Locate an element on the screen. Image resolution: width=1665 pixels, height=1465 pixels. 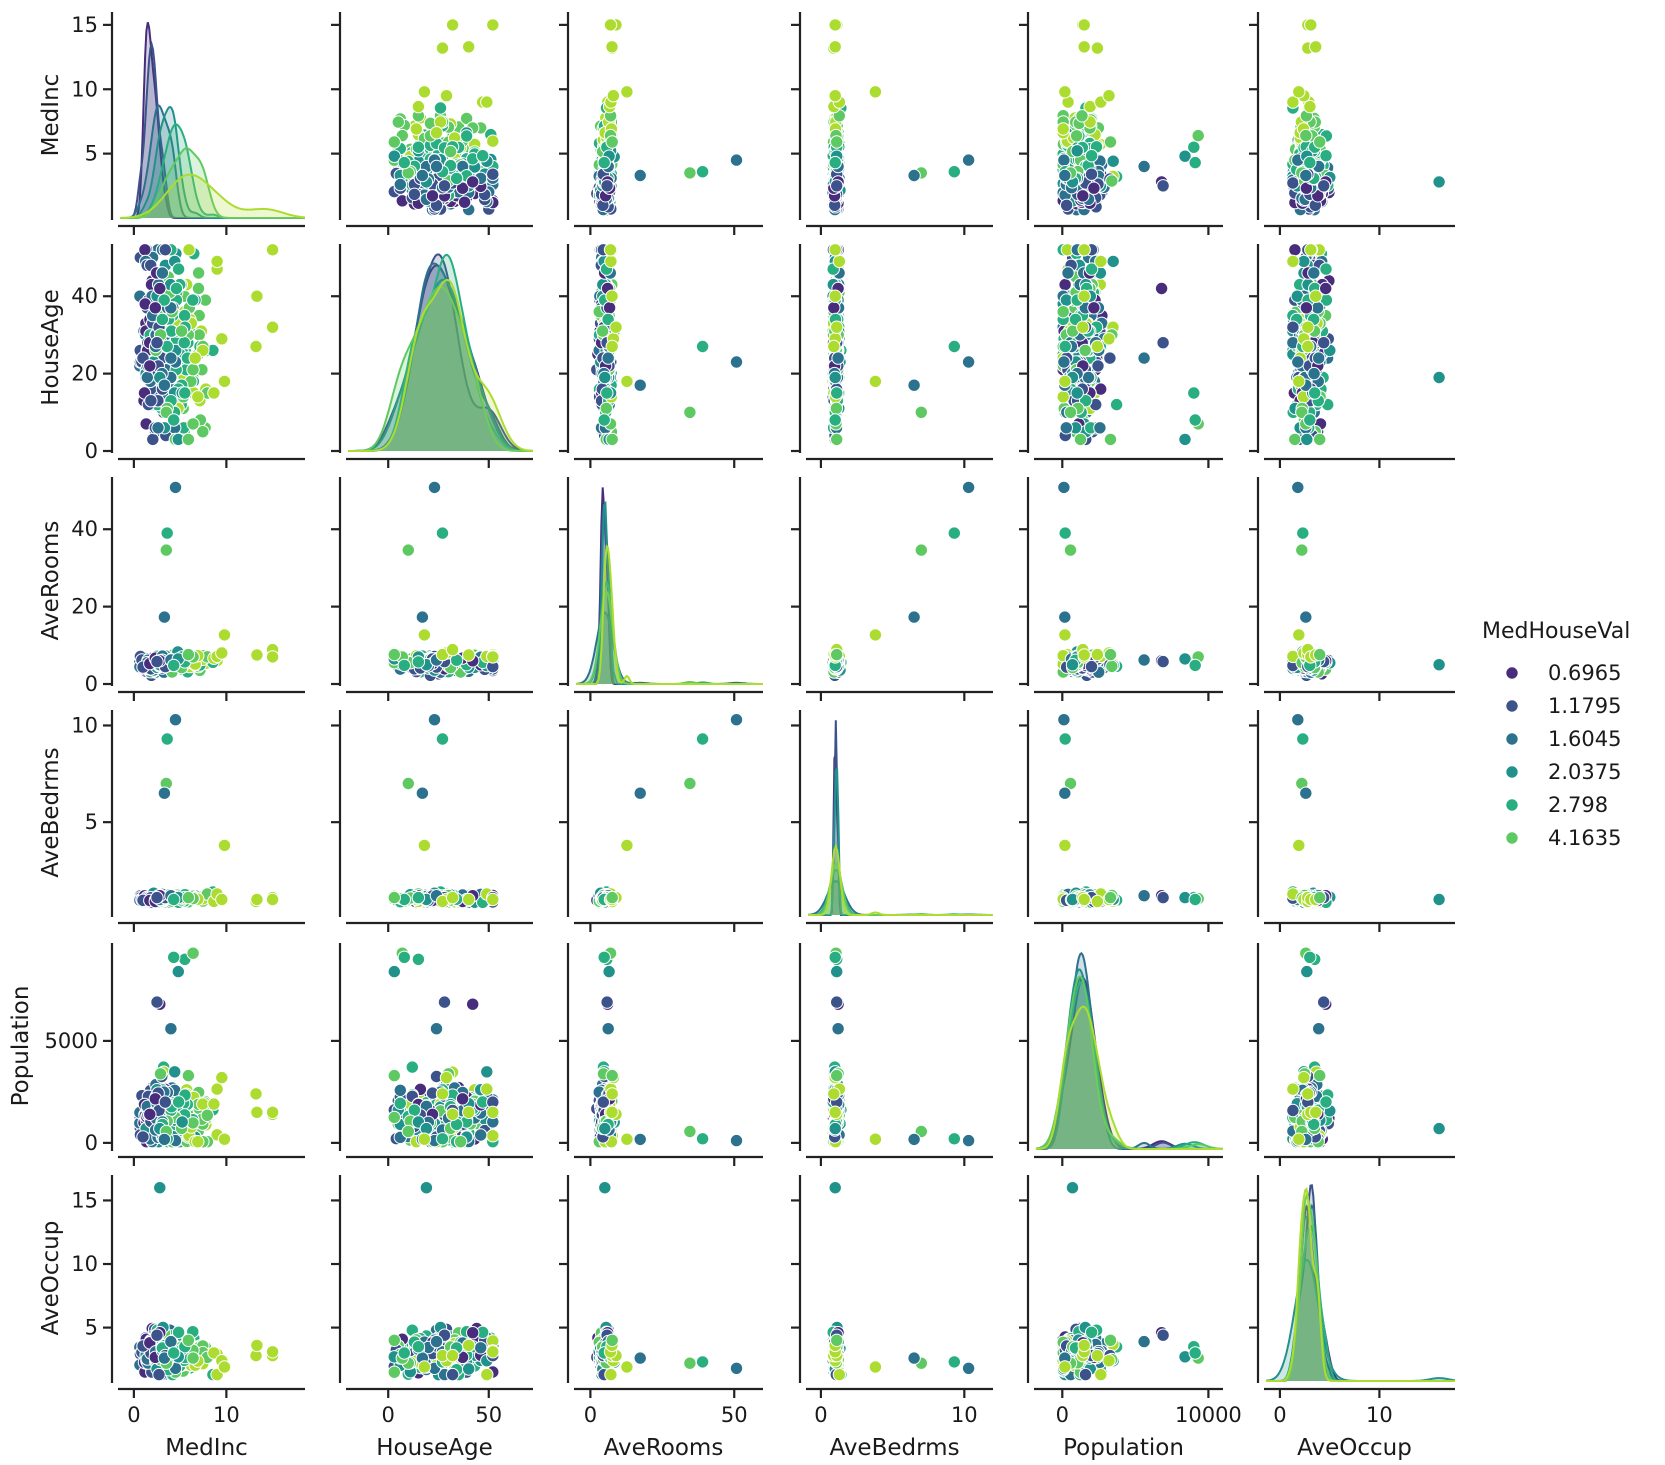
kde-line is located at coordinates (213, 196).